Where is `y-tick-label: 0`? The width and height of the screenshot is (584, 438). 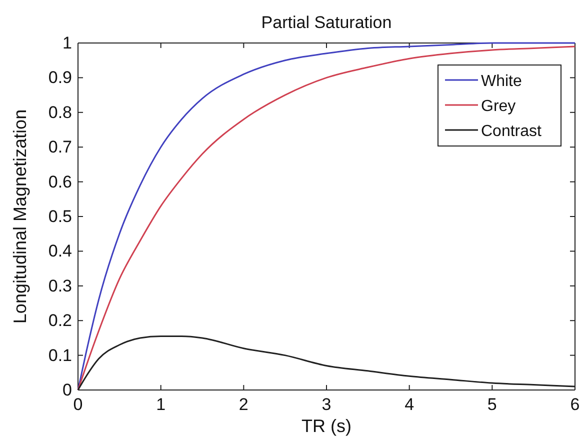 y-tick-label: 0 is located at coordinates (67, 390).